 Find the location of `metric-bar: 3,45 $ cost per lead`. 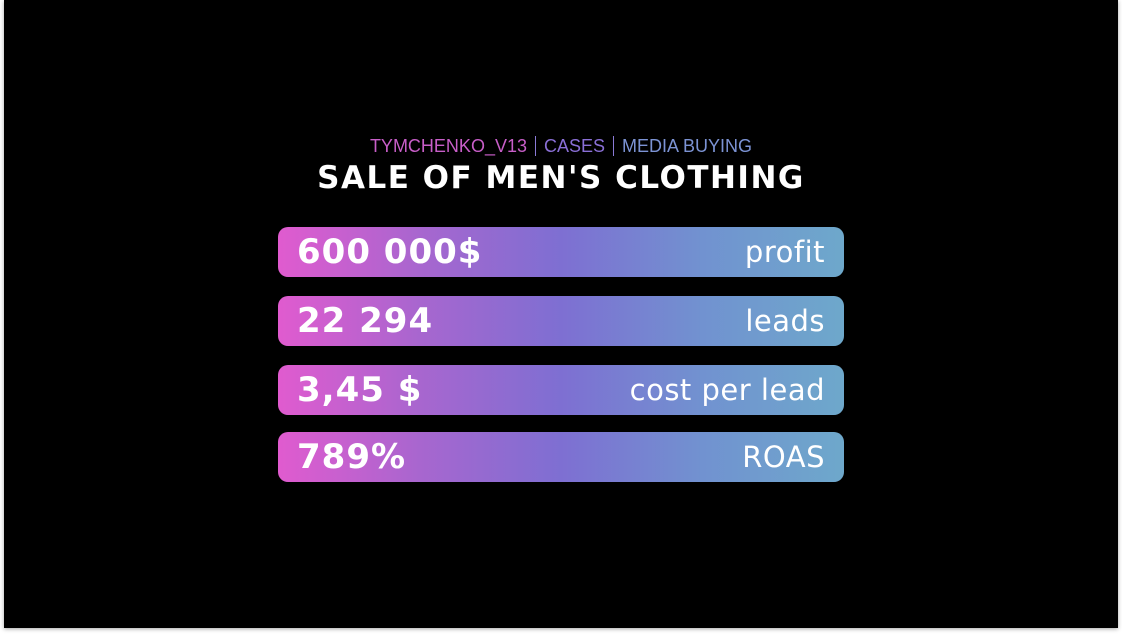

metric-bar: 3,45 $ cost per lead is located at coordinates (561, 390).